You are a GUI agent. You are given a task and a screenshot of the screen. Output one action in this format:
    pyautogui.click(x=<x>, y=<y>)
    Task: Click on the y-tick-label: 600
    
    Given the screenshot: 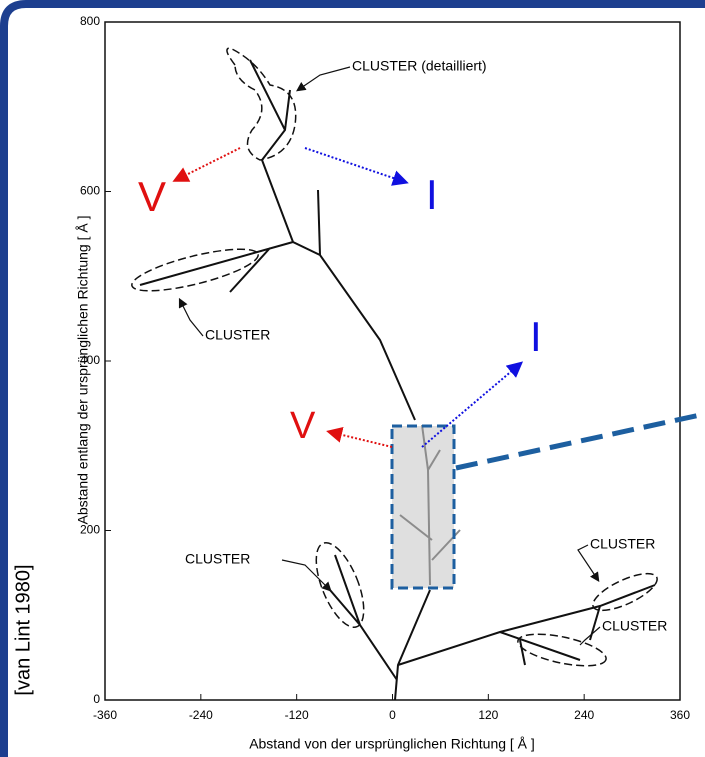 What is the action you would take?
    pyautogui.click(x=90, y=191)
    